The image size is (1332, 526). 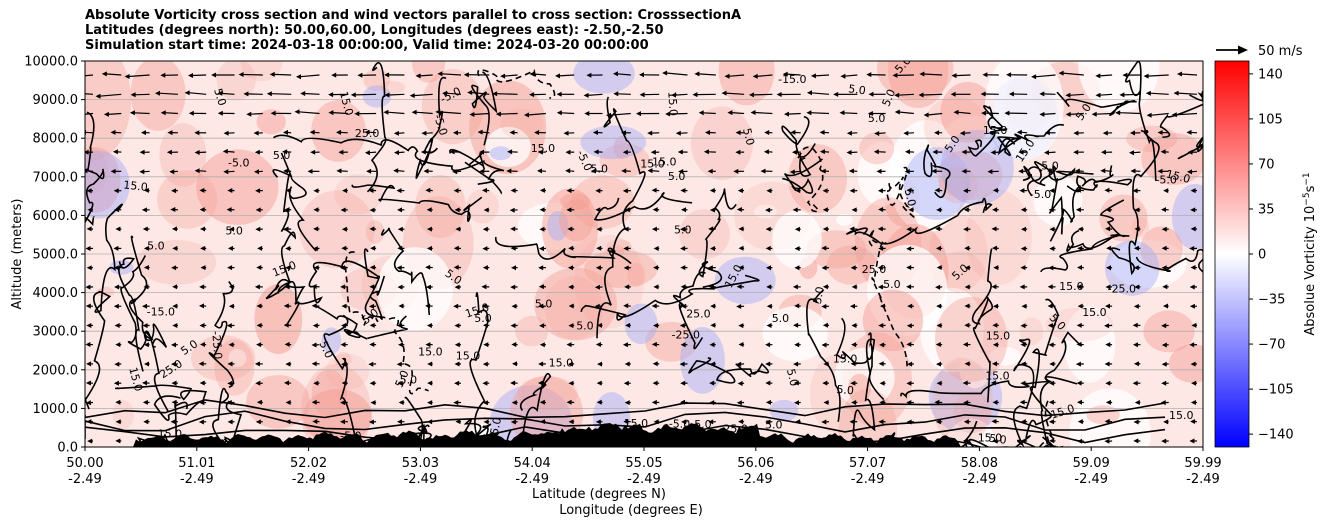 What do you see at coordinates (643, 463) in the screenshot?
I see `x-tick-label-lat: 55.05` at bounding box center [643, 463].